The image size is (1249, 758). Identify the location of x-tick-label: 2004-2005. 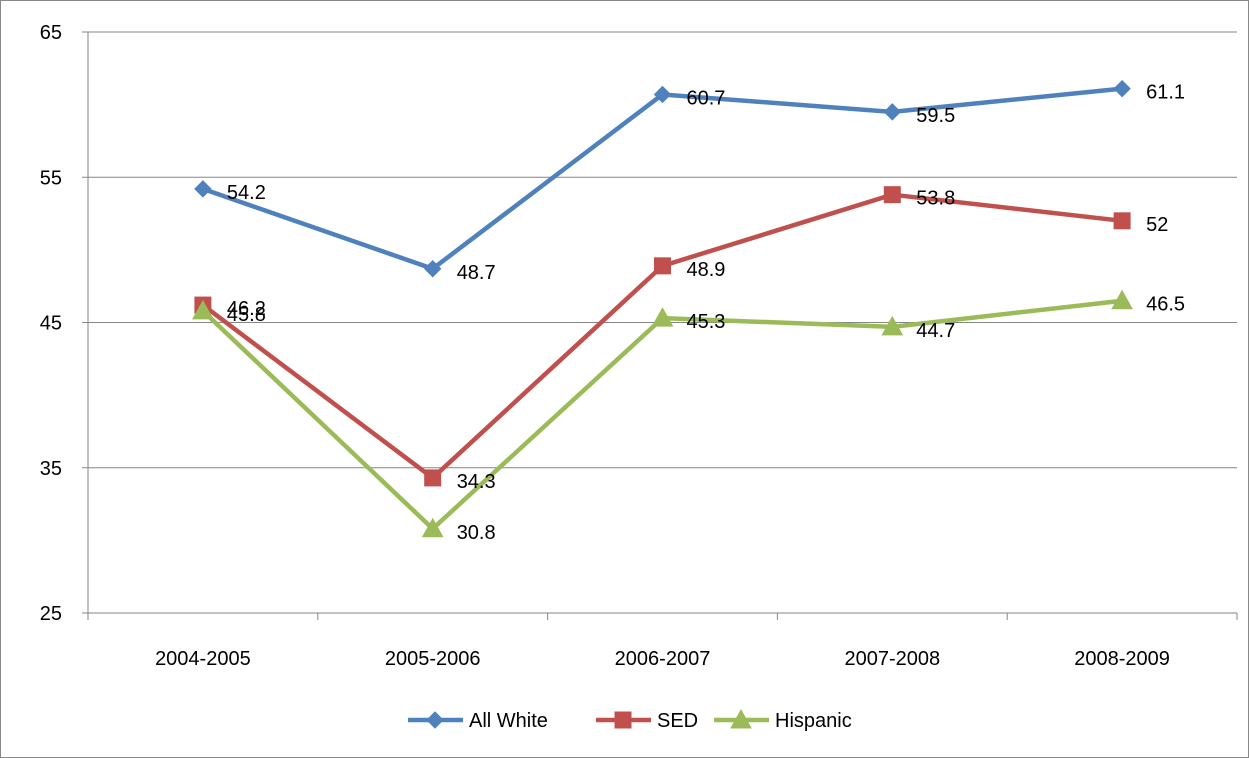
(203, 659).